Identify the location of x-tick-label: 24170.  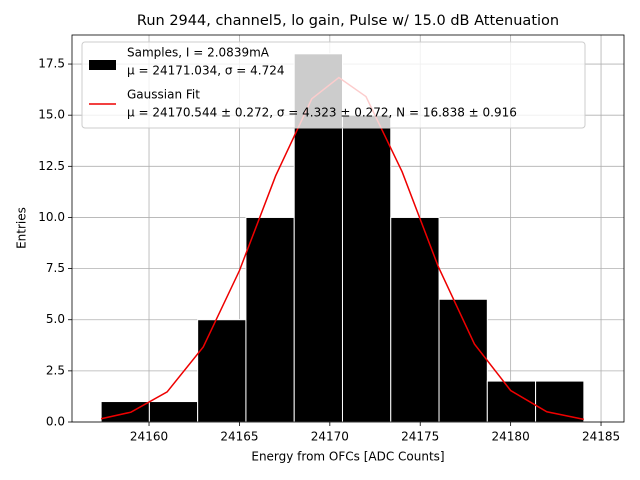
(330, 437).